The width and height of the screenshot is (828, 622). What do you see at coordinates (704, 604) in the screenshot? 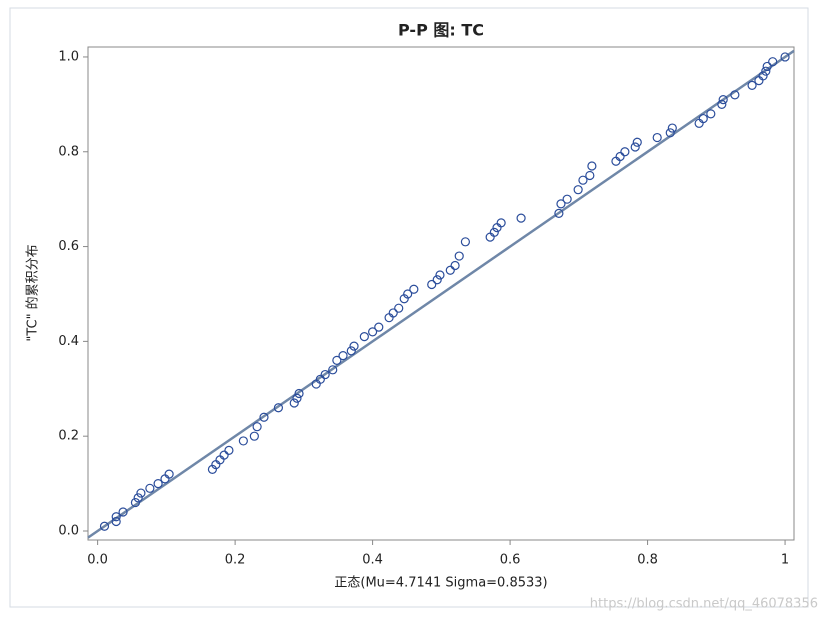
I see `watermark: https://blog.csdn.net/qq_46078356` at bounding box center [704, 604].